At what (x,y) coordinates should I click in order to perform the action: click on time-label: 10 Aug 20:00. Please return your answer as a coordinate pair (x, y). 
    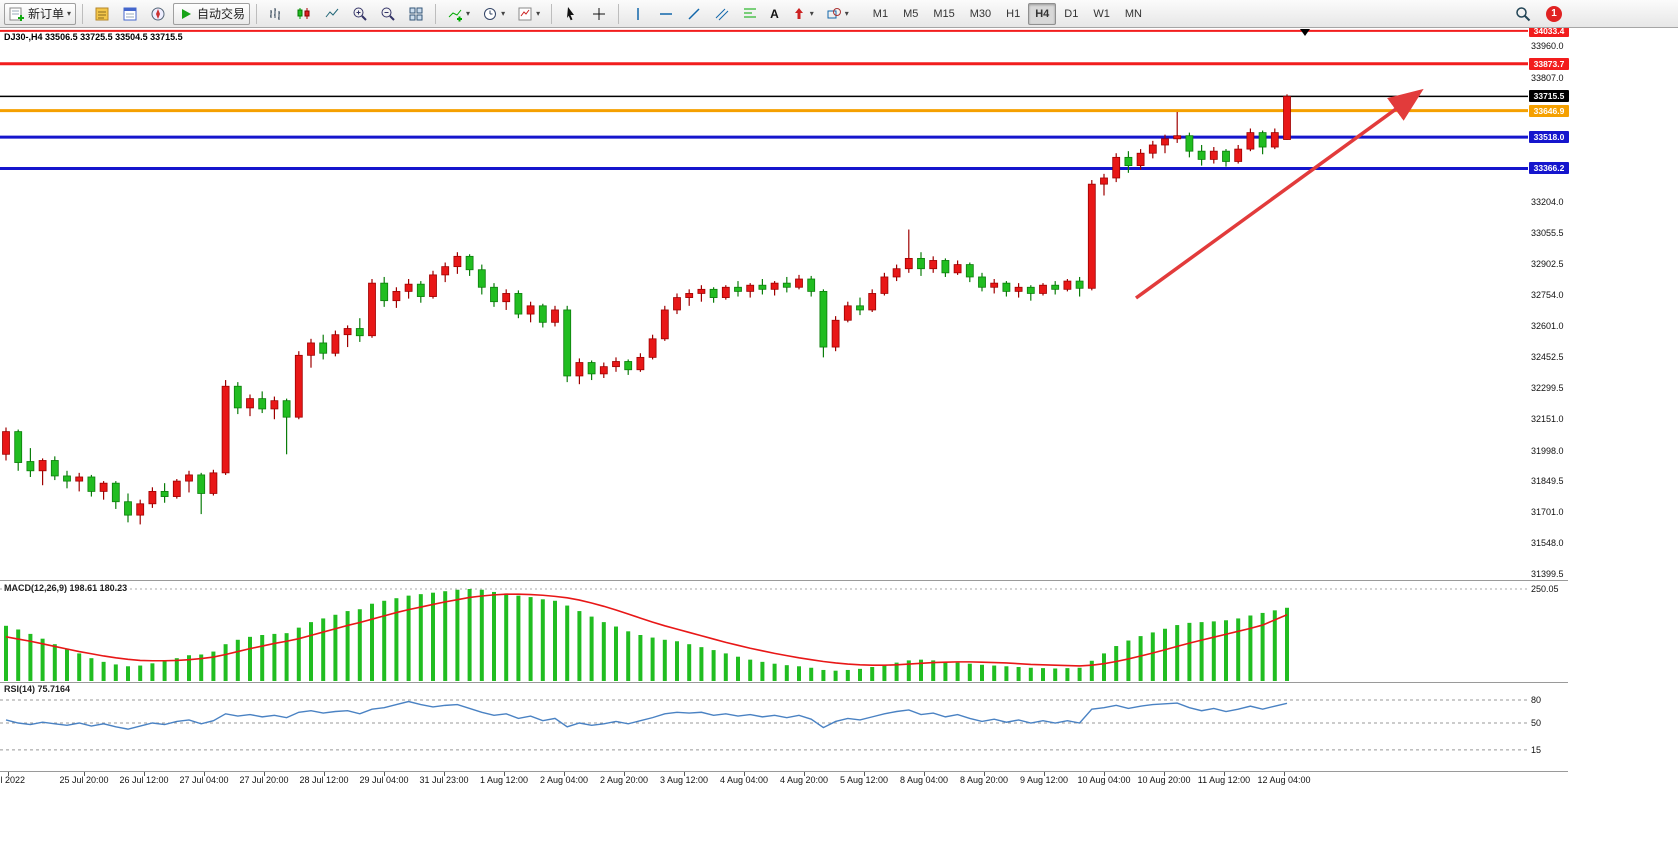
    Looking at the image, I should click on (1164, 780).